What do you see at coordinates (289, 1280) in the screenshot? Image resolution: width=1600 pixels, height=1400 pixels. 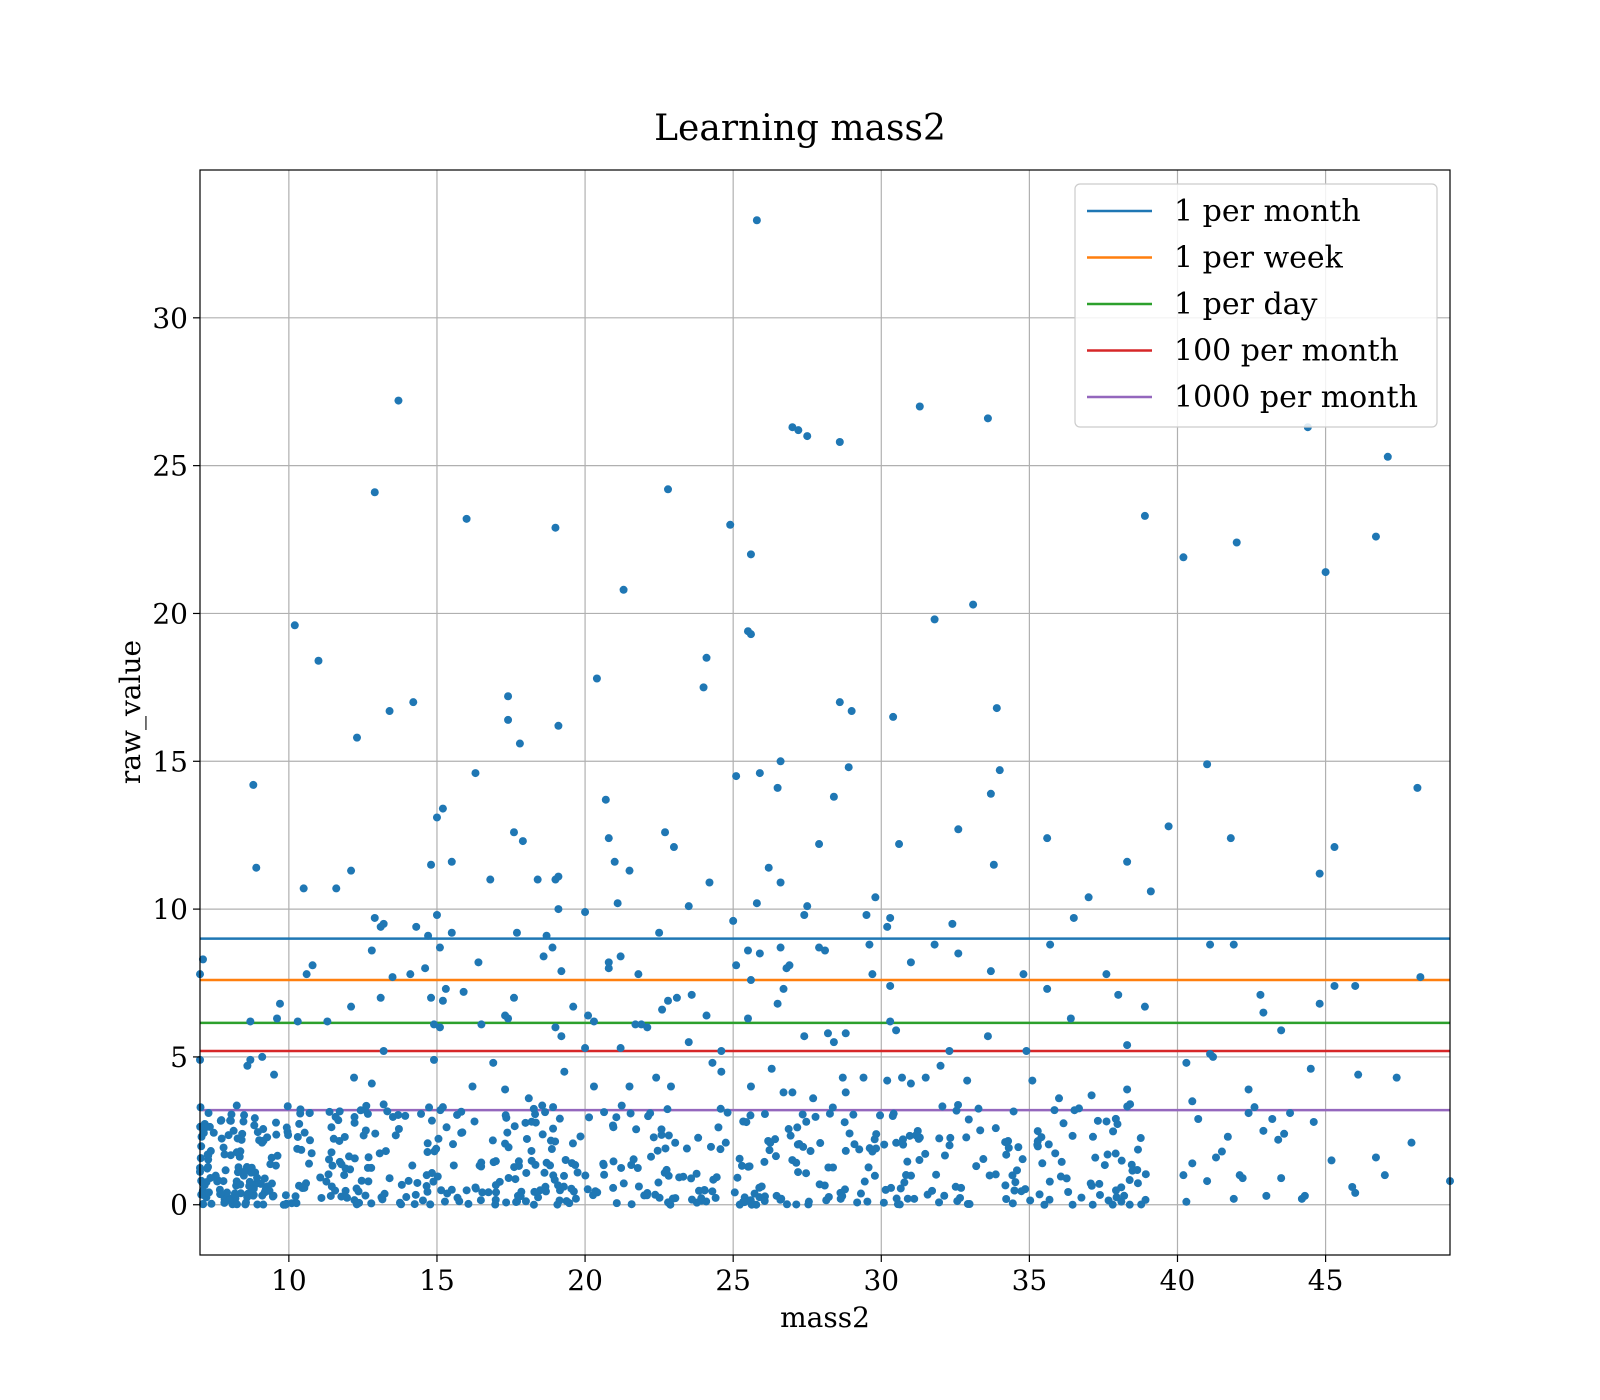 I see `x-tick-label: 10` at bounding box center [289, 1280].